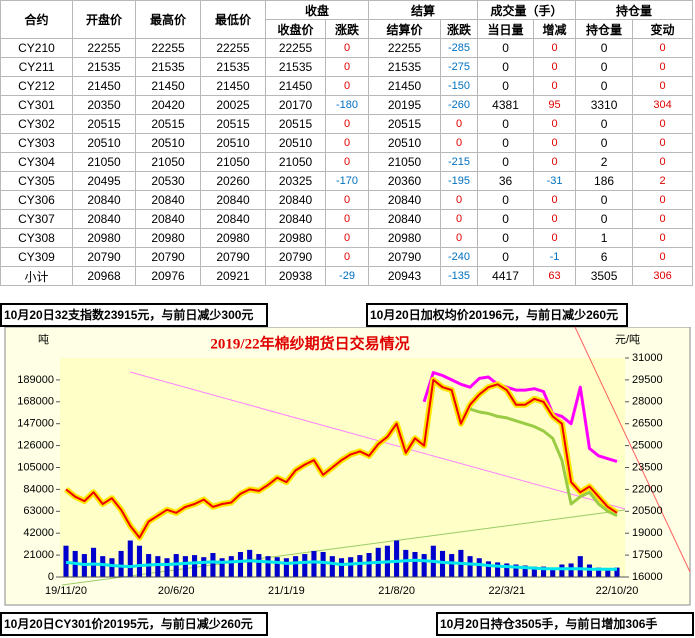  Describe the element at coordinates (104, 19) in the screenshot. I see `header-cell: 开盘价` at that location.